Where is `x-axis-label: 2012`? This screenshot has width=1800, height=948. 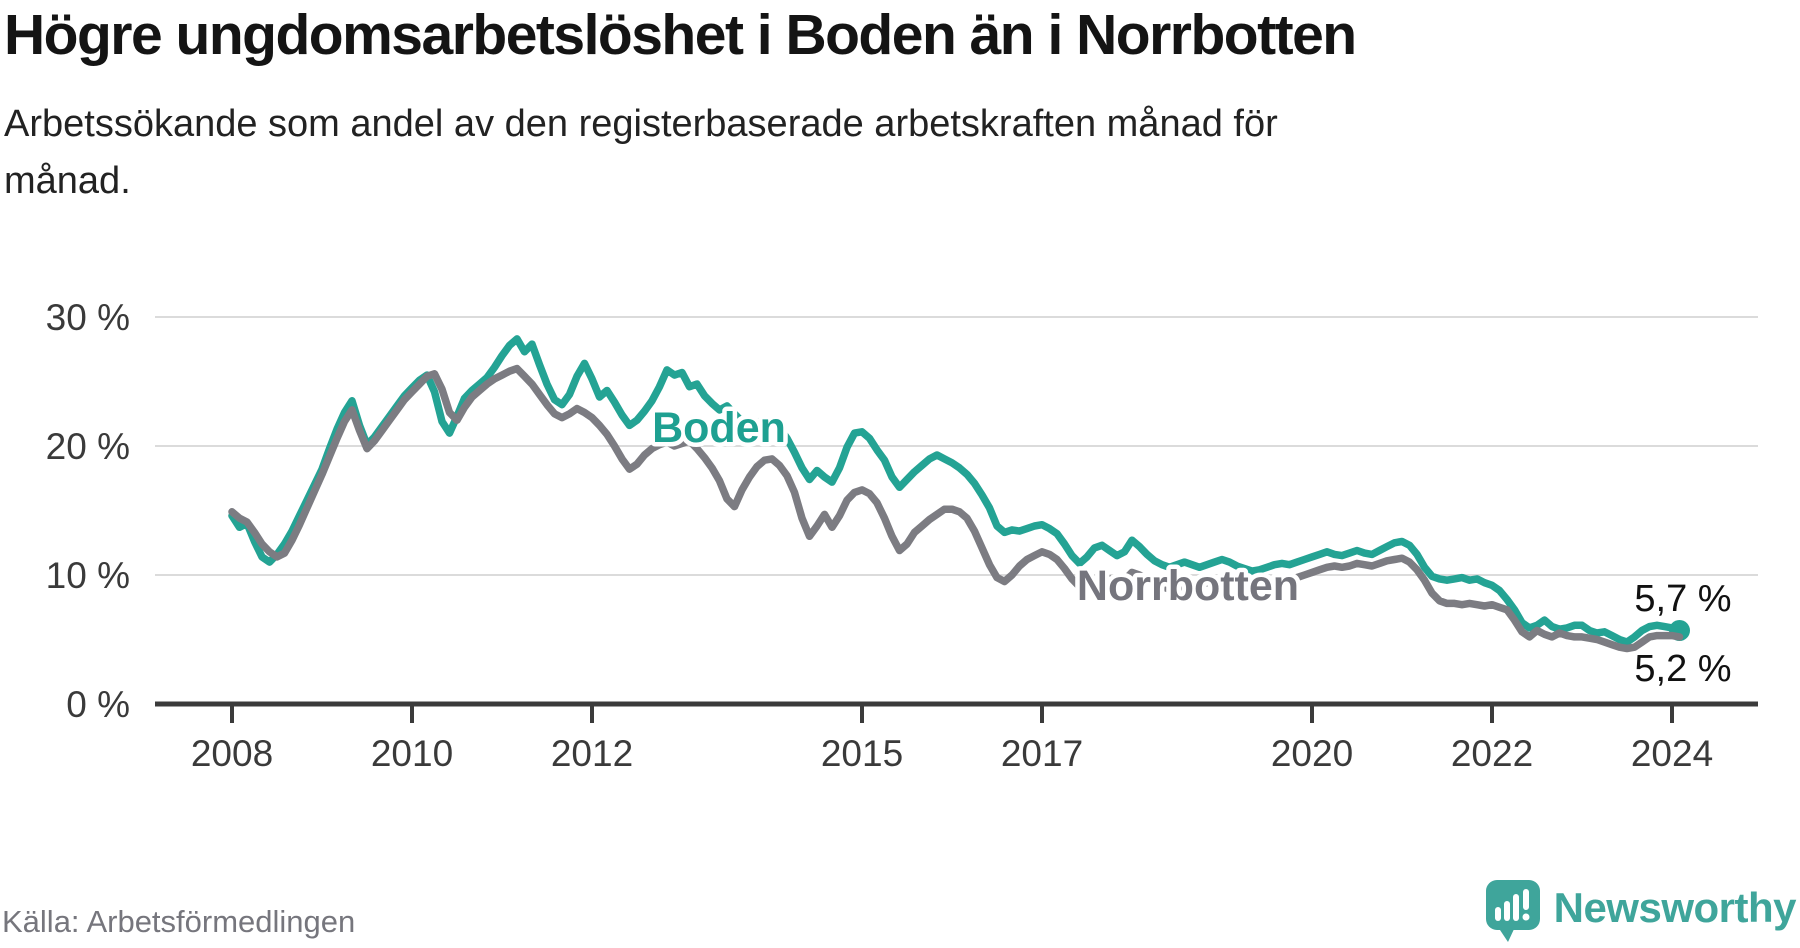 x-axis-label: 2012 is located at coordinates (592, 753).